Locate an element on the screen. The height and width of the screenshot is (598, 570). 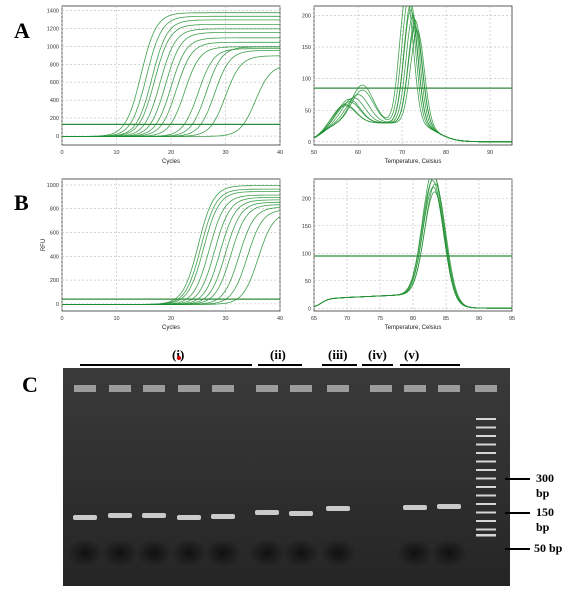
x-tick-label: 20 is located at coordinates (171, 319).